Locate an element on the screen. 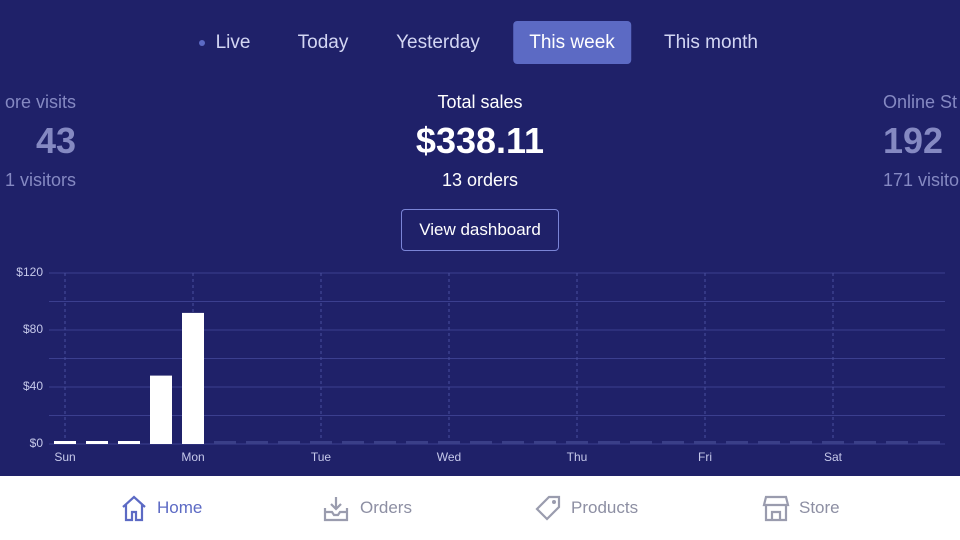 This screenshot has width=960, height=540. nav-label: Products is located at coordinates (605, 507).